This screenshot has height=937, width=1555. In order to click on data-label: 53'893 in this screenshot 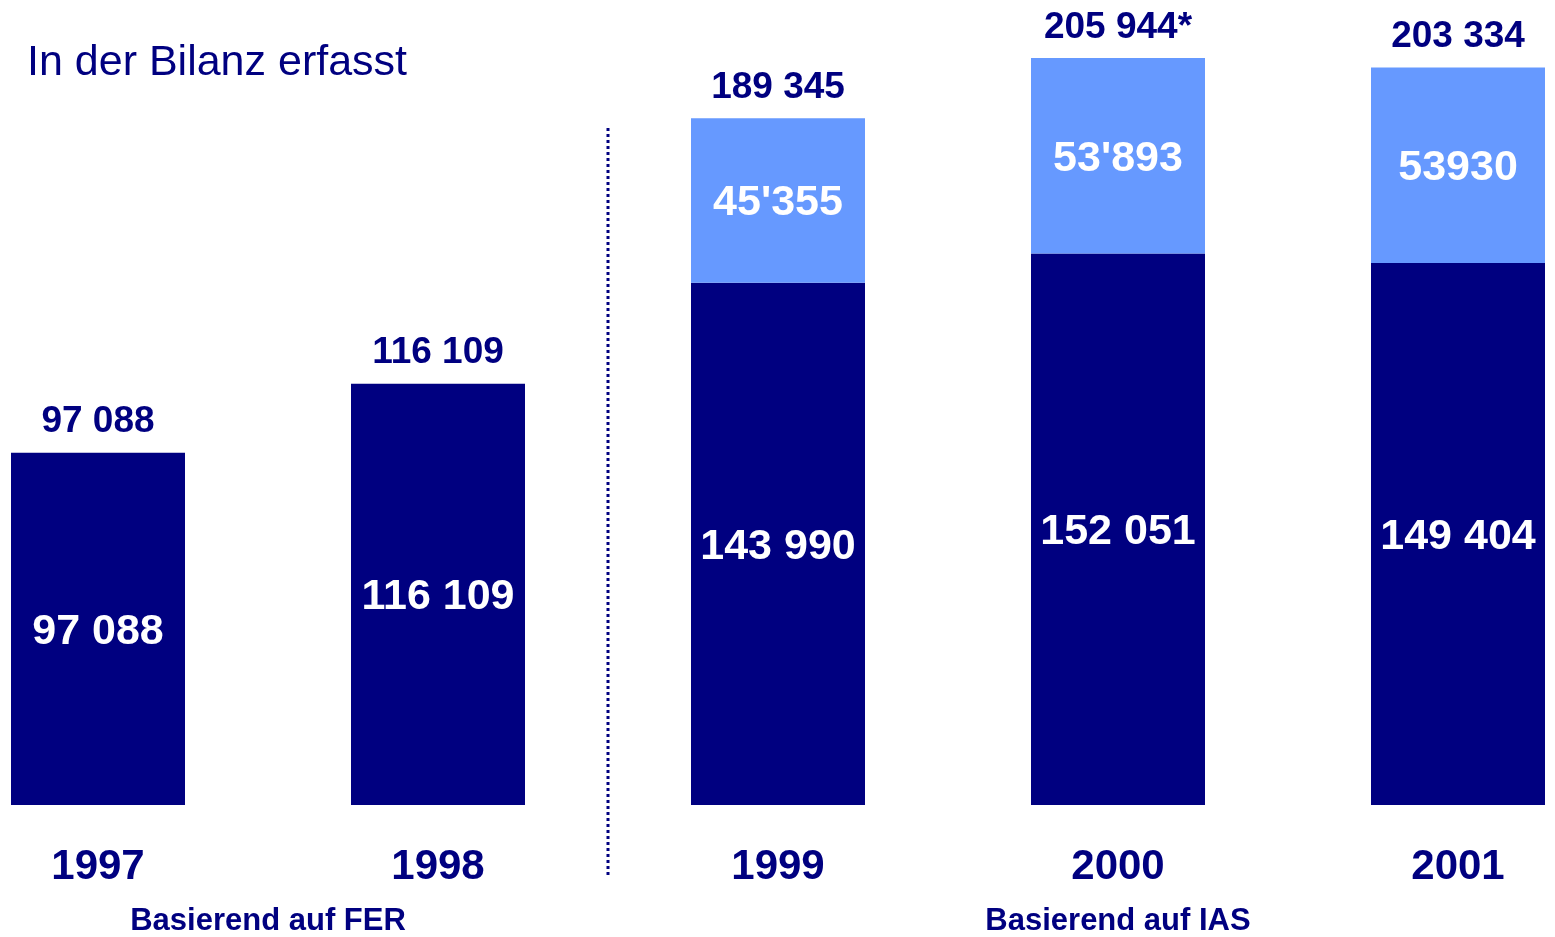, I will do `click(1118, 155)`.